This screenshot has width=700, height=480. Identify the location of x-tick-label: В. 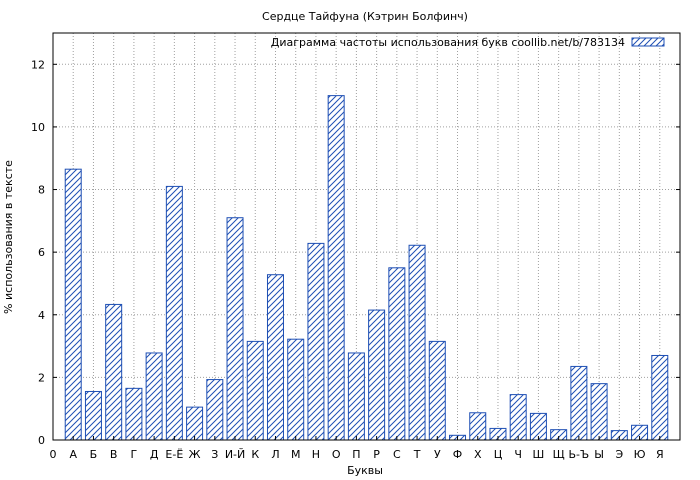
(114, 454).